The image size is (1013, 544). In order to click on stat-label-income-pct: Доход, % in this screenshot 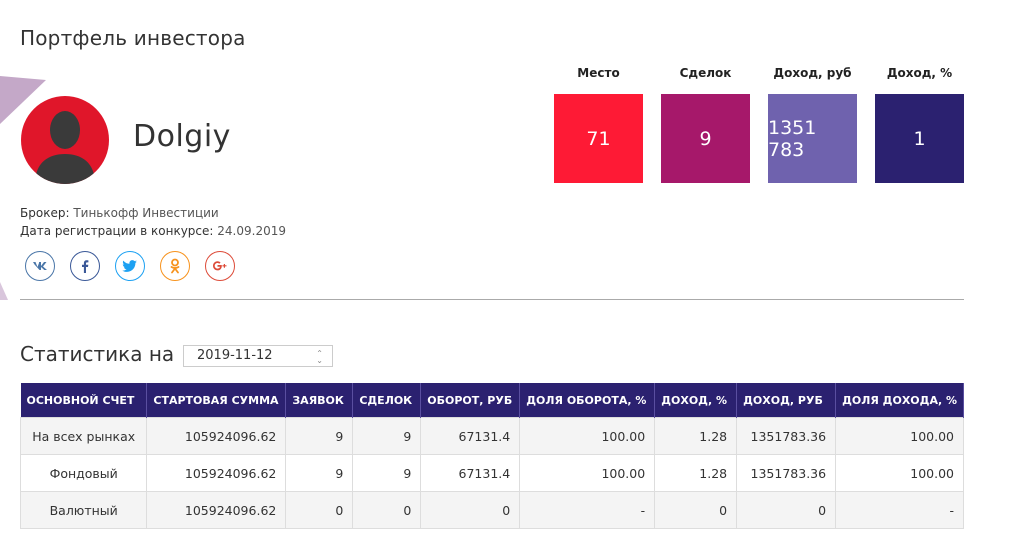, I will do `click(919, 73)`.